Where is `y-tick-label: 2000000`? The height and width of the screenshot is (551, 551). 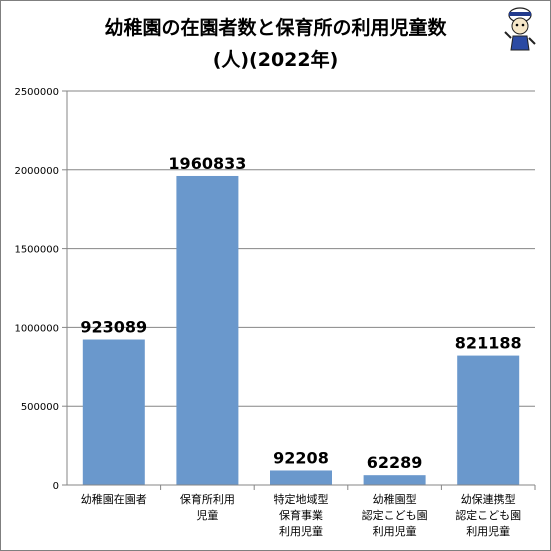 y-tick-label: 2000000 is located at coordinates (36, 171).